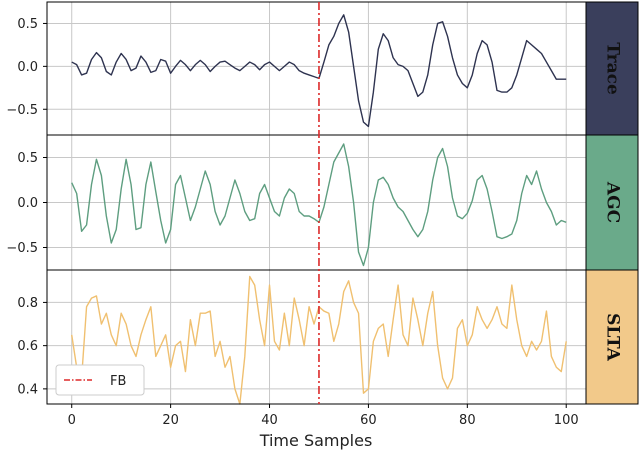 The height and width of the screenshot is (454, 640). I want to click on x-tick-label: 0, so click(72, 420).